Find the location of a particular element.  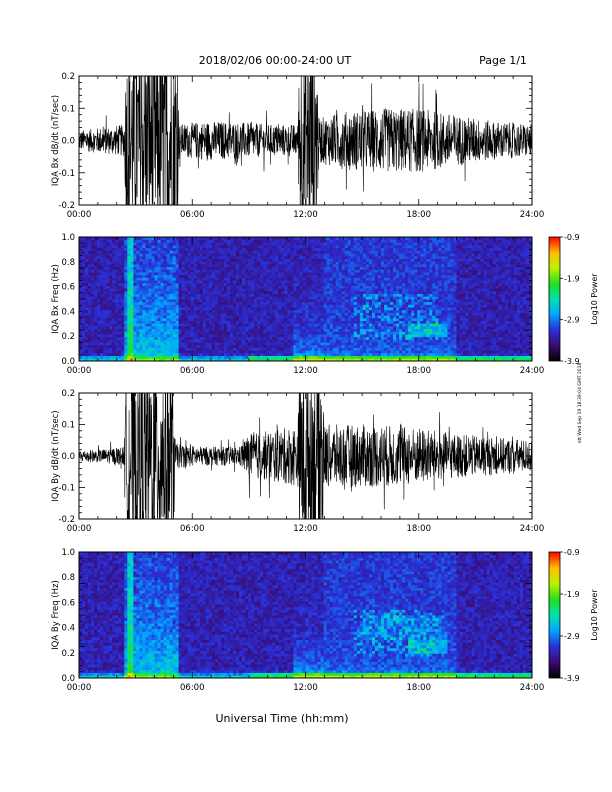

page-number: Page 1/1 is located at coordinates (503, 60).